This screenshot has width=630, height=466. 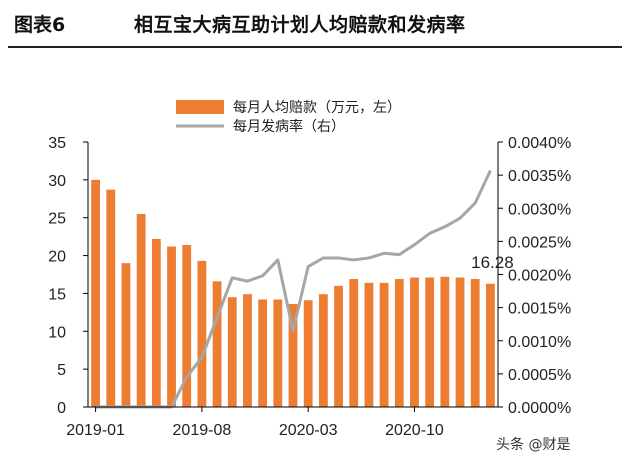 What do you see at coordinates (539, 242) in the screenshot?
I see `y-right-tick-label: 0.0025%` at bounding box center [539, 242].